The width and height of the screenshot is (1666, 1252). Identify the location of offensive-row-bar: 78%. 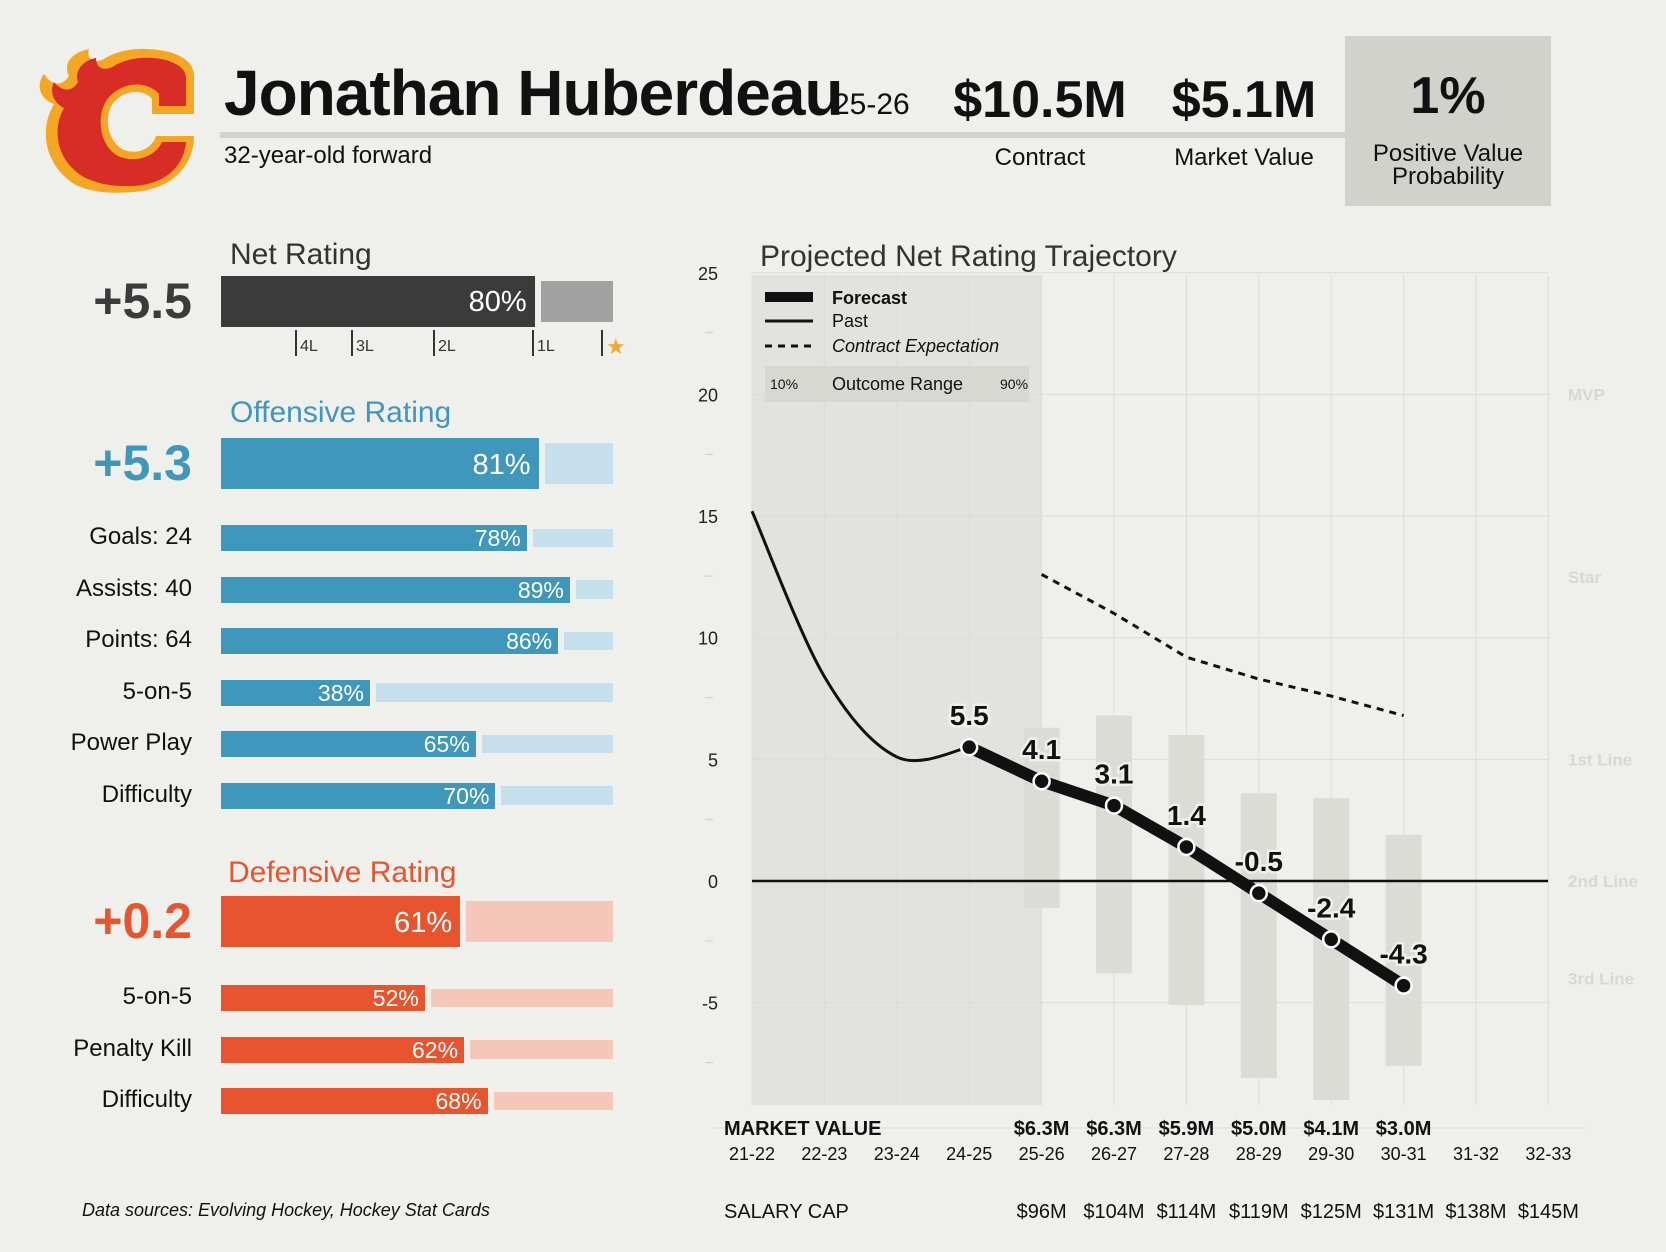
(417, 538).